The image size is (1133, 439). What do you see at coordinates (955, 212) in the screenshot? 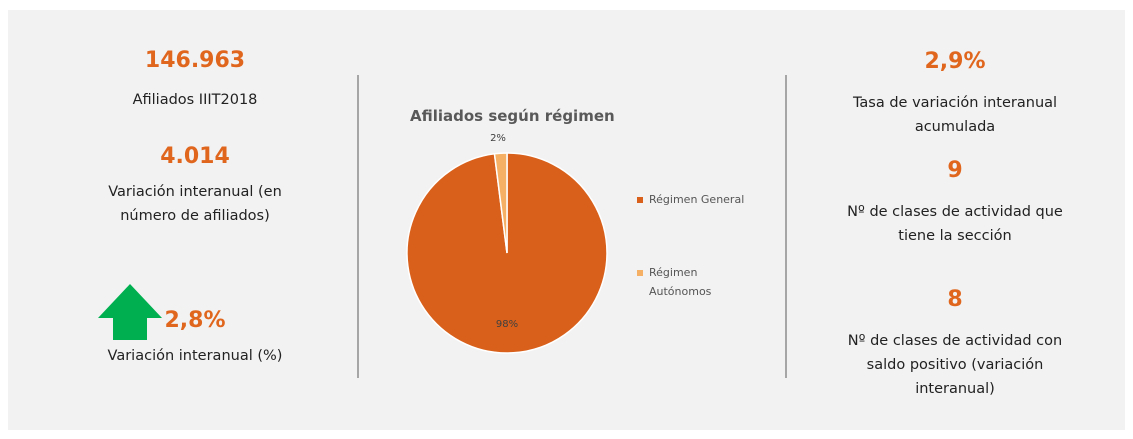
I see `kpi-label: Nº de clases de actividad que` at bounding box center [955, 212].